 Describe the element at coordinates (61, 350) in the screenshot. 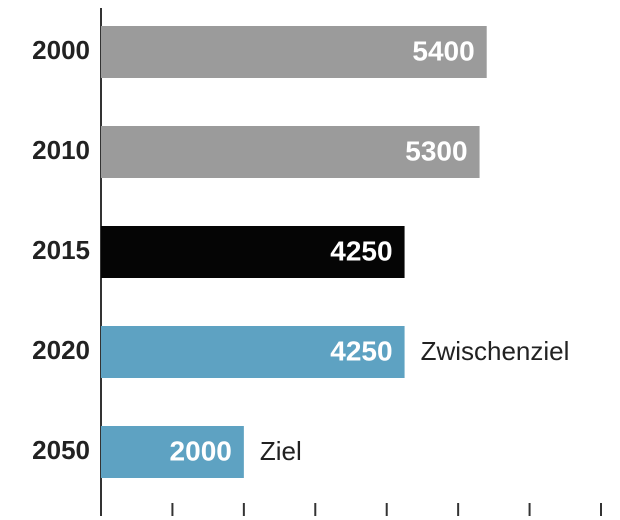

I see `category-label: 2020` at that location.